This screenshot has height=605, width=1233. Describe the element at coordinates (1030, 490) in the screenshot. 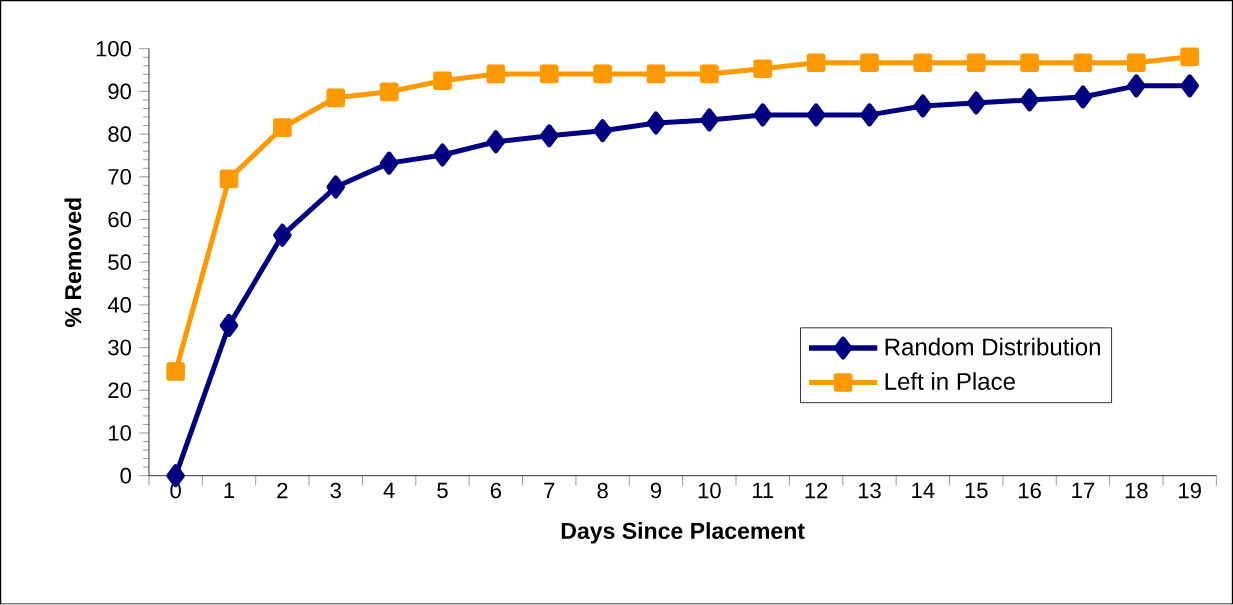

I see `x-tick-label: 16` at that location.